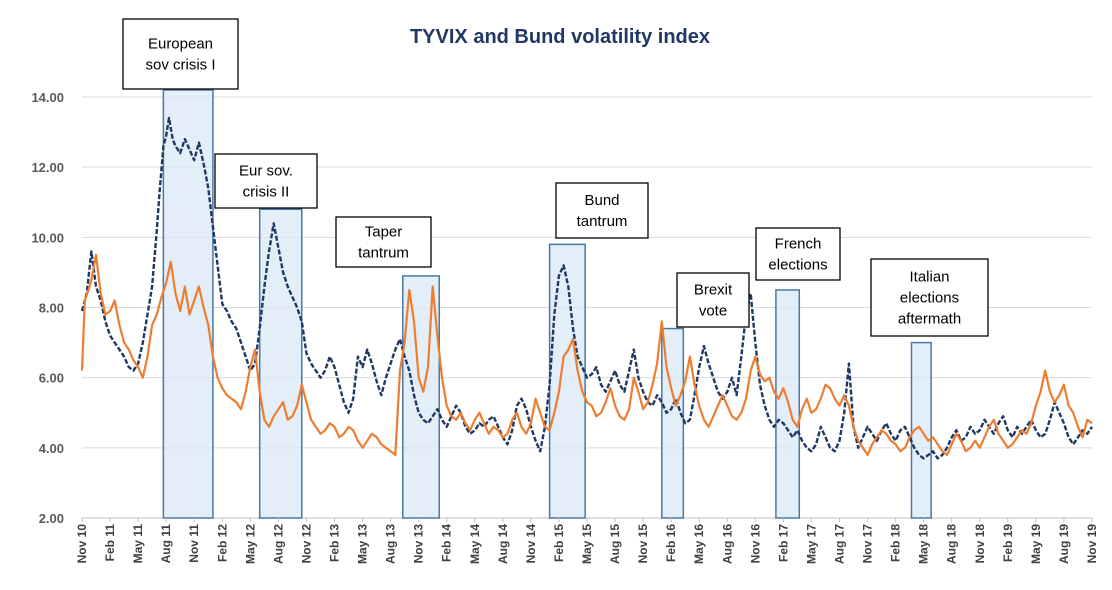 The height and width of the screenshot is (590, 1112). What do you see at coordinates (110, 543) in the screenshot?
I see `x-tick-label: Feb 11` at bounding box center [110, 543].